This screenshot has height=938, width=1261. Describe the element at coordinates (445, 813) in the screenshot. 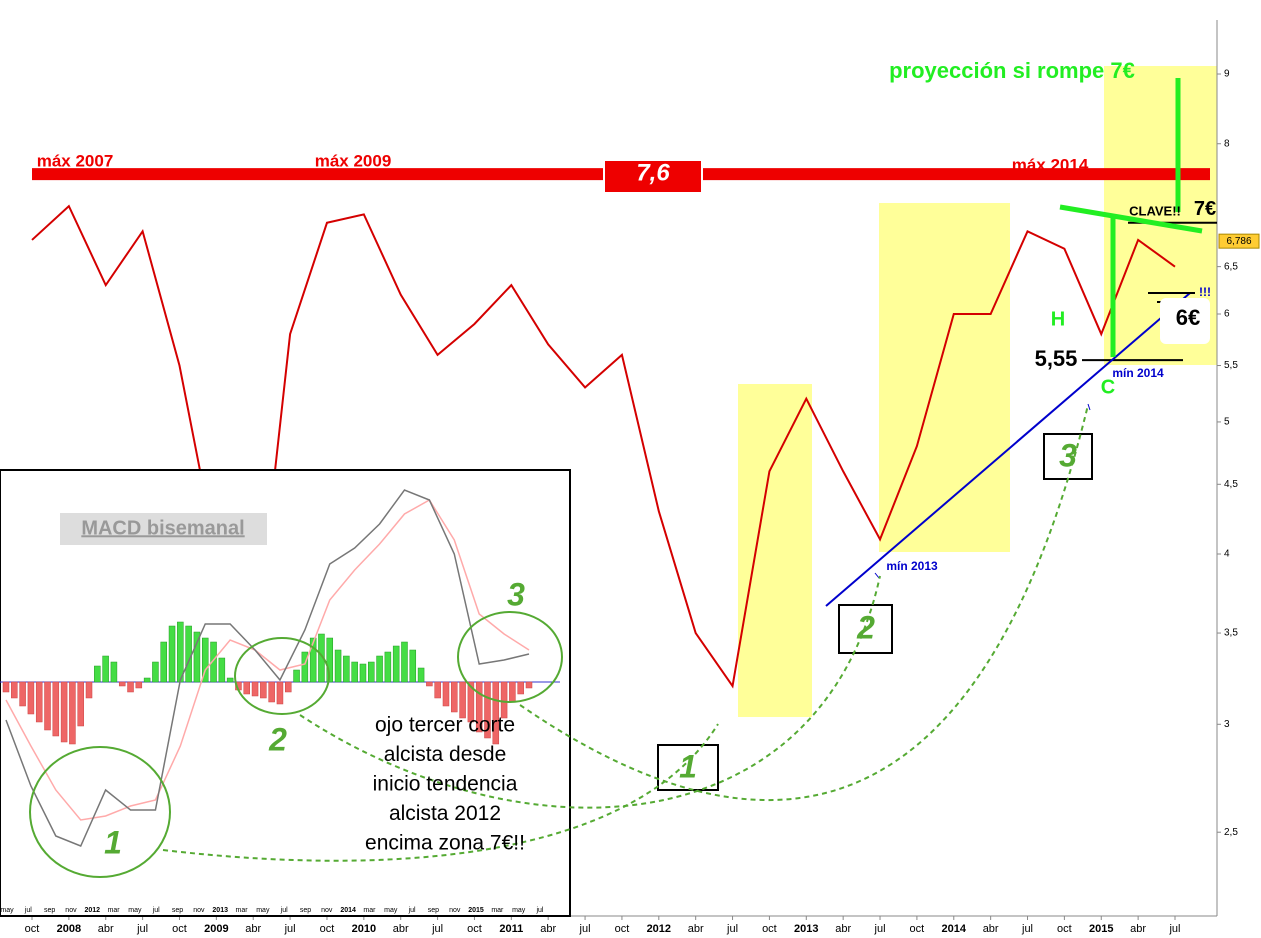

I see `note-line: alcista 2012` at that location.